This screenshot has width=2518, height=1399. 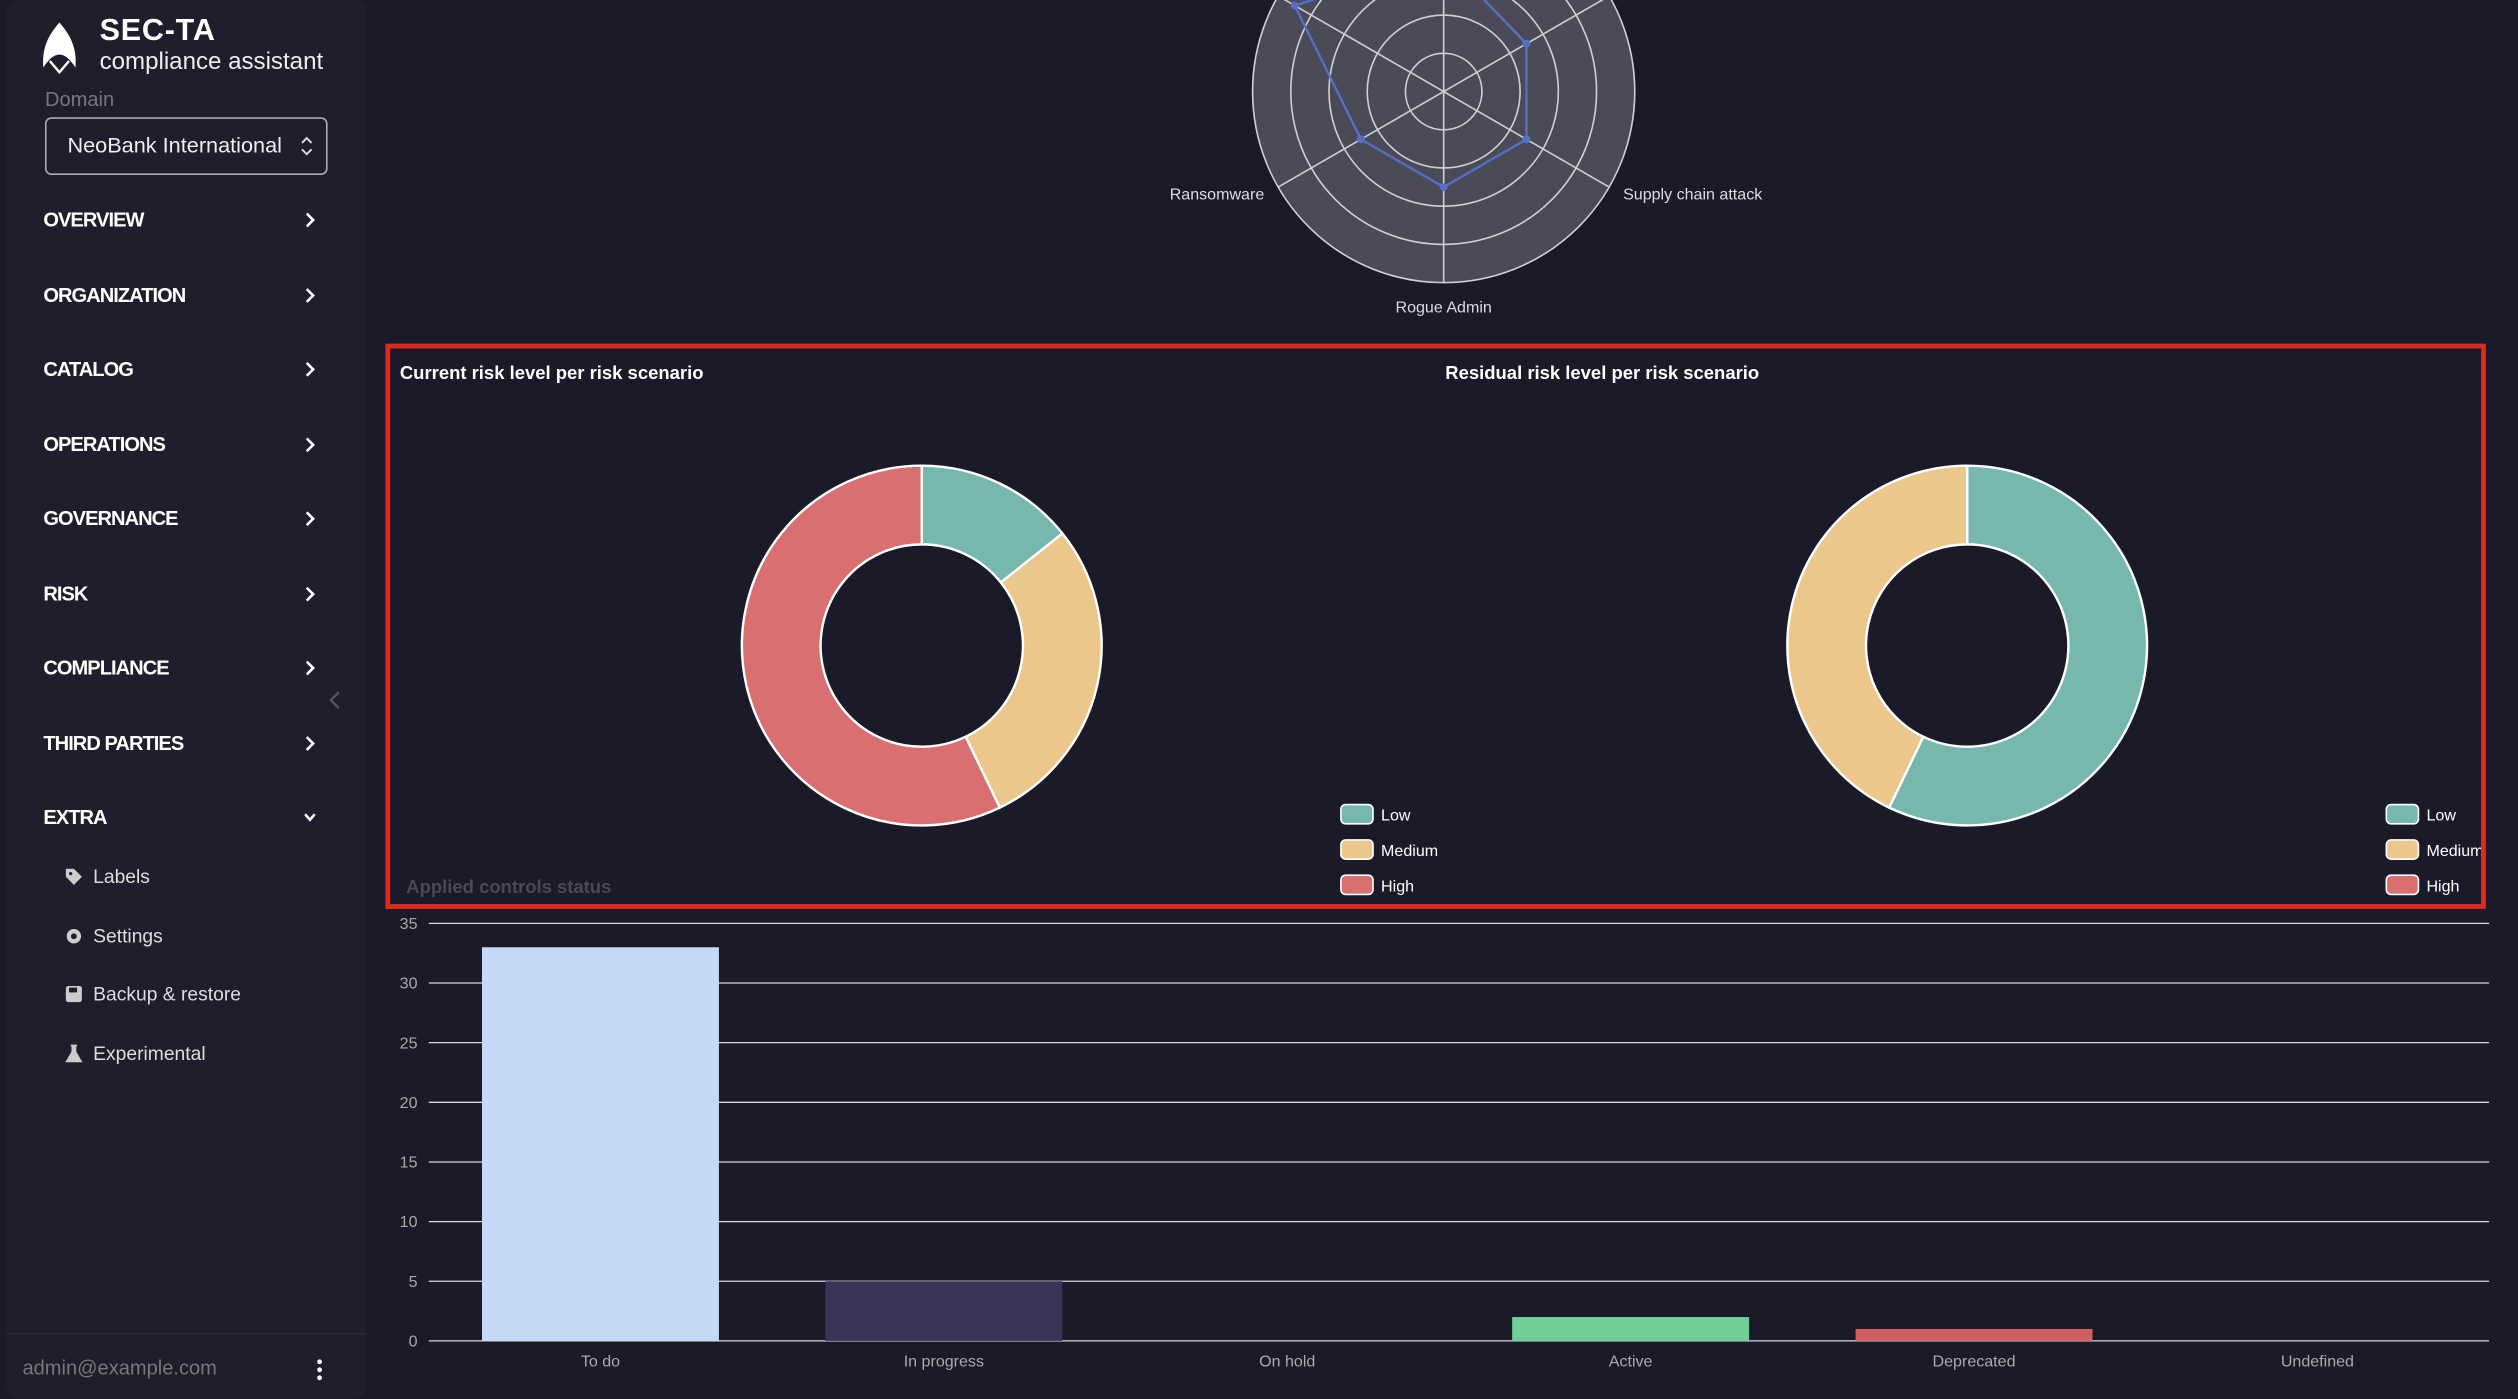 I want to click on y-tick-label: 5, so click(x=413, y=1282).